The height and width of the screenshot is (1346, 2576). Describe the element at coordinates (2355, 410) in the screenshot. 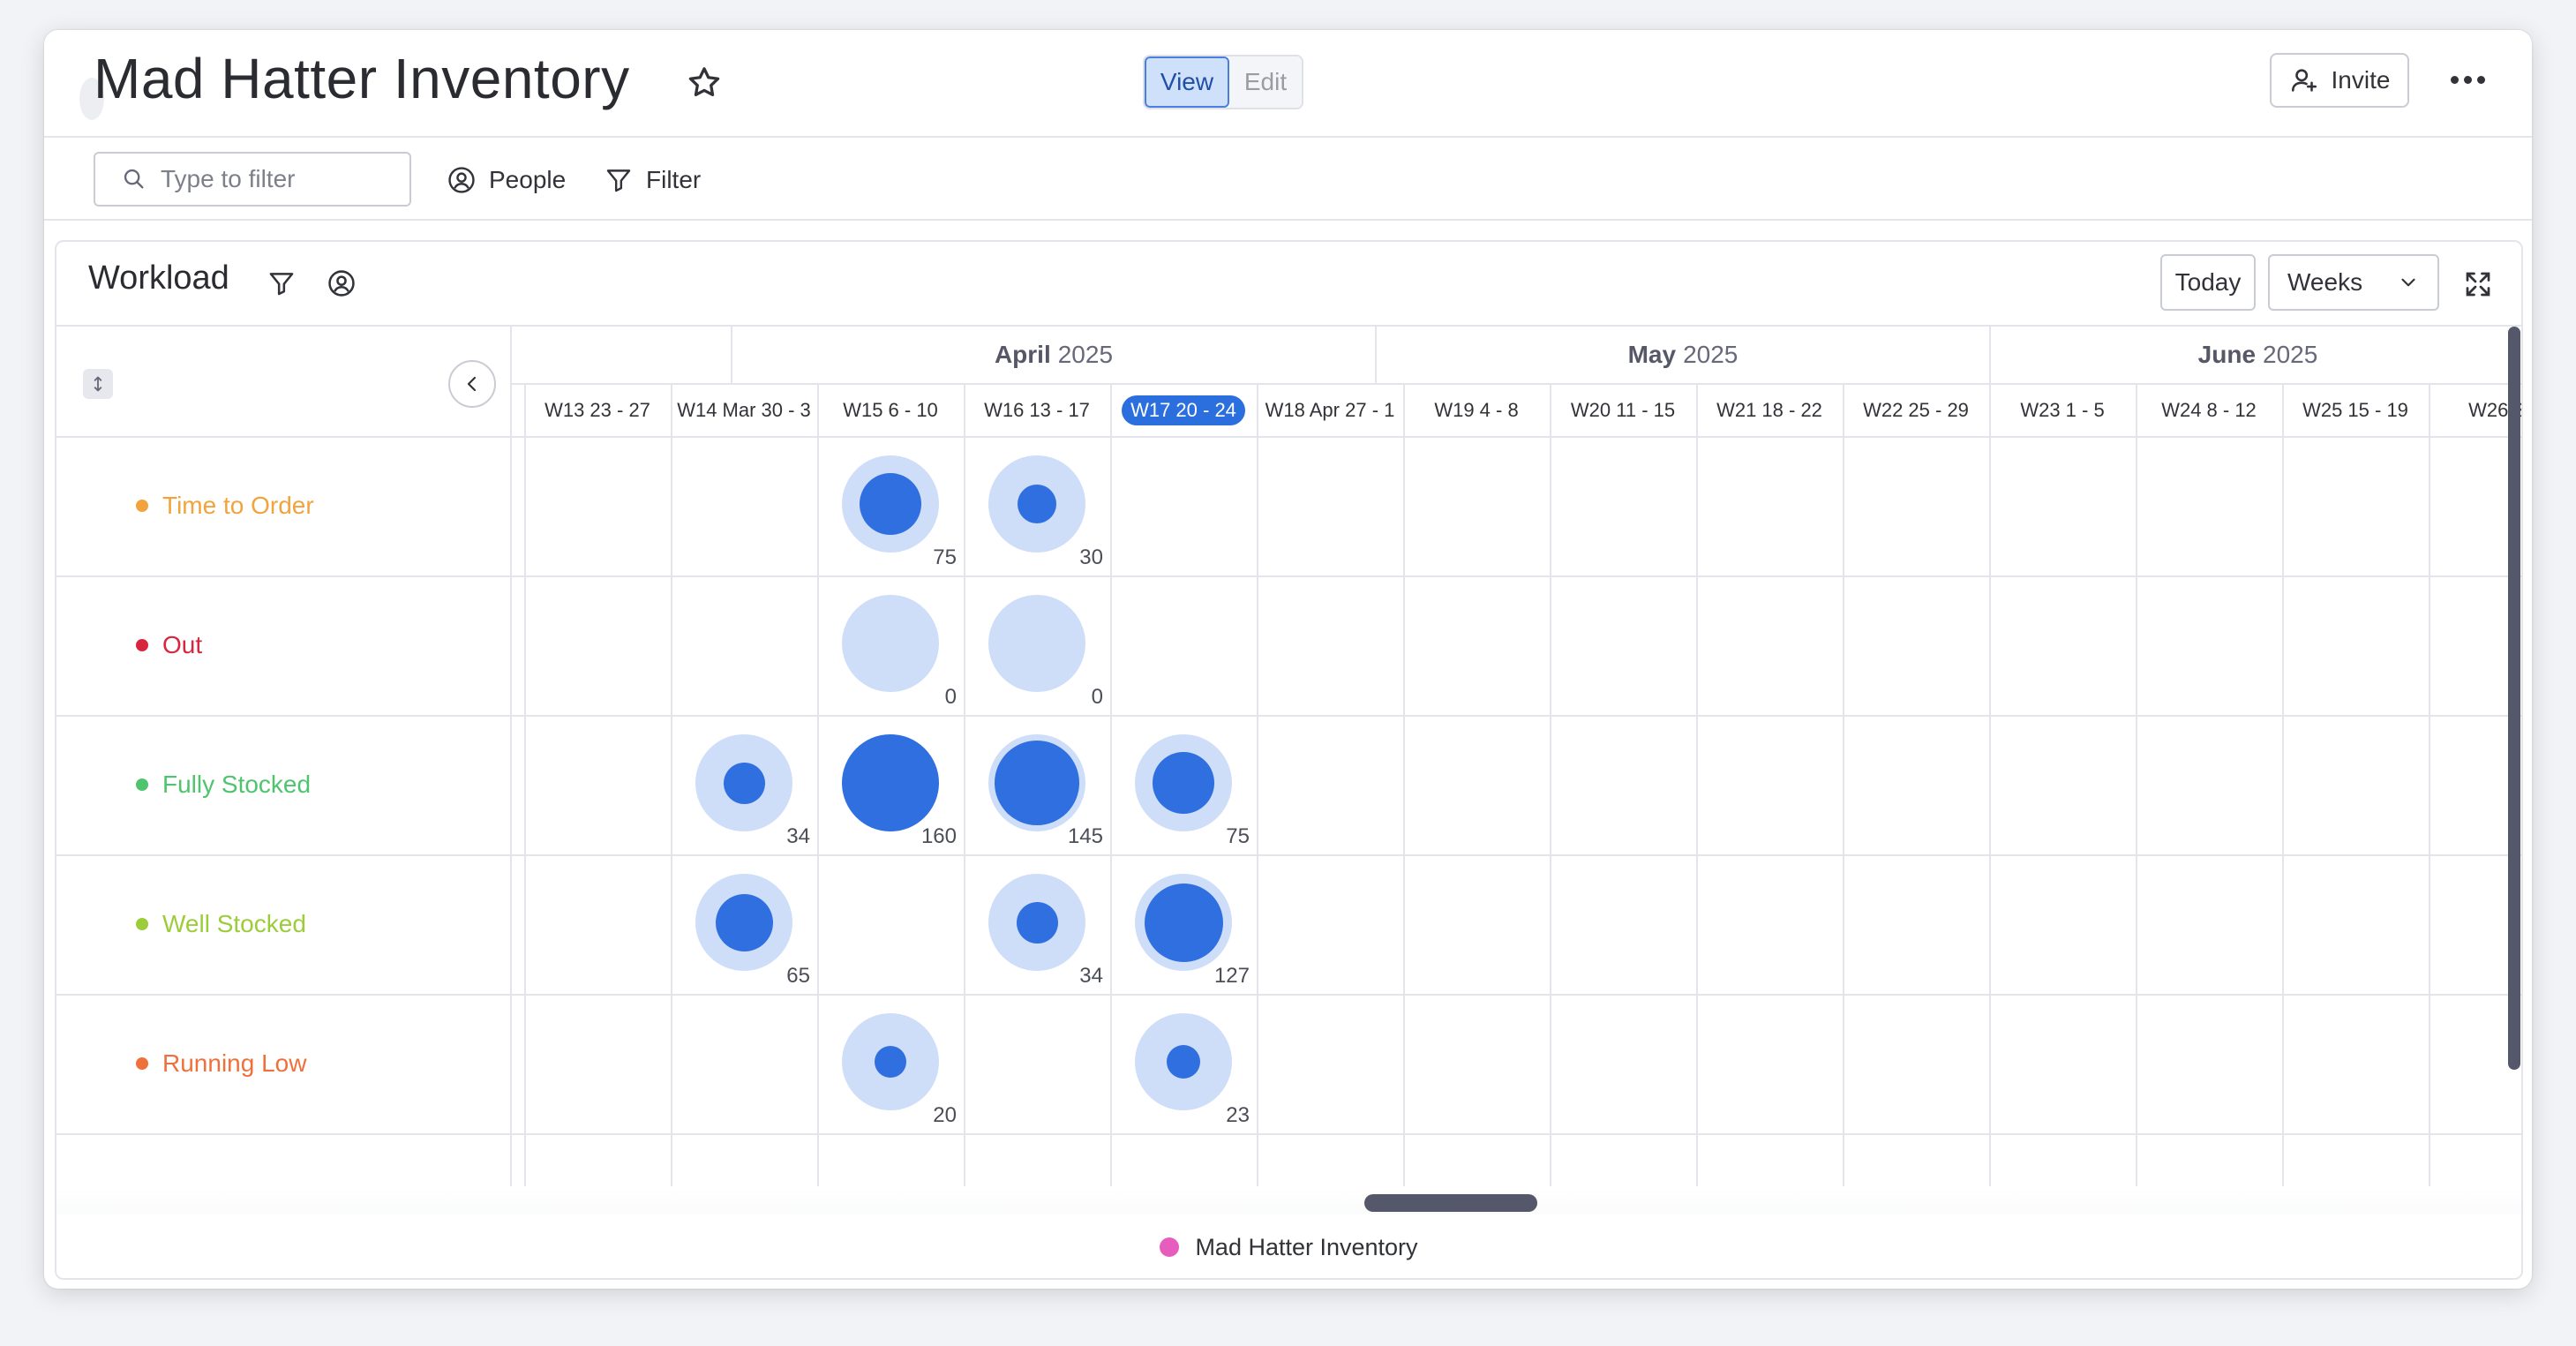

I see `week-header: W25 15 - 19` at that location.